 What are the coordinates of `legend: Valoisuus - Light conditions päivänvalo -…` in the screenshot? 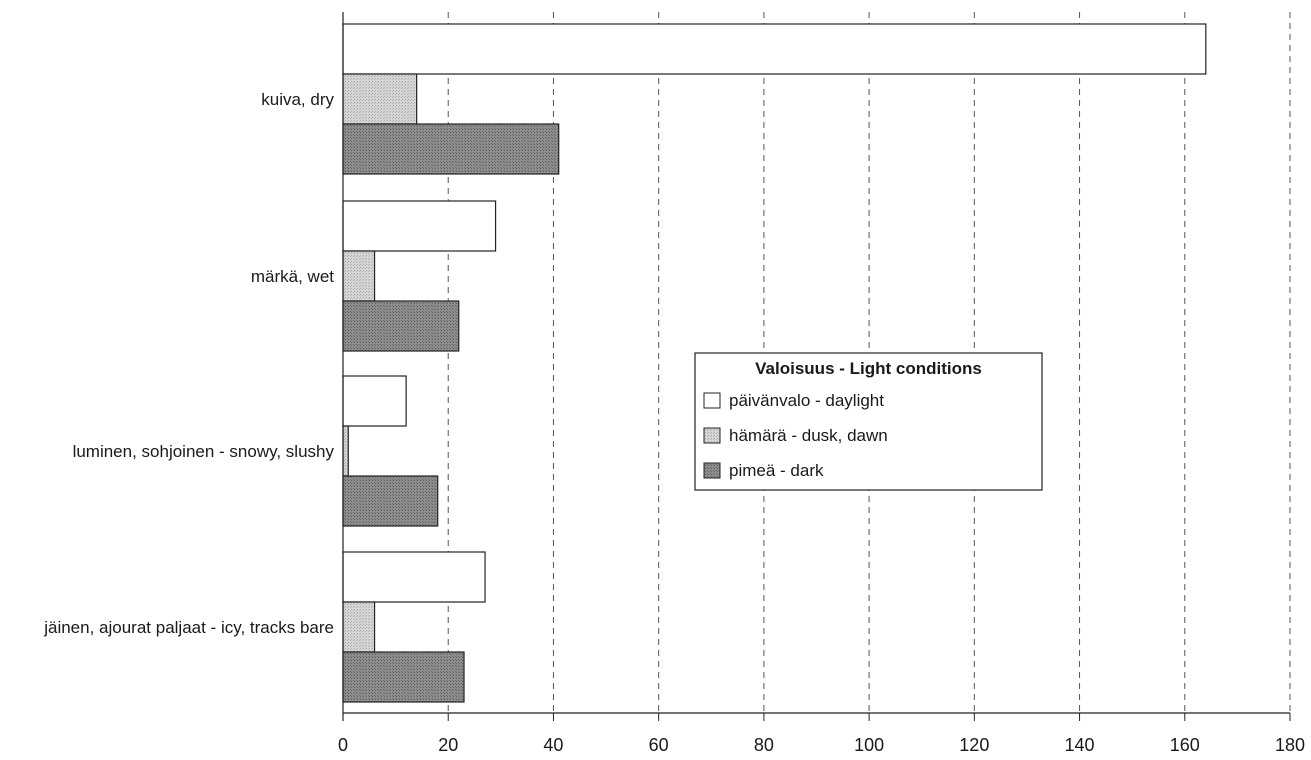 It's located at (868, 421).